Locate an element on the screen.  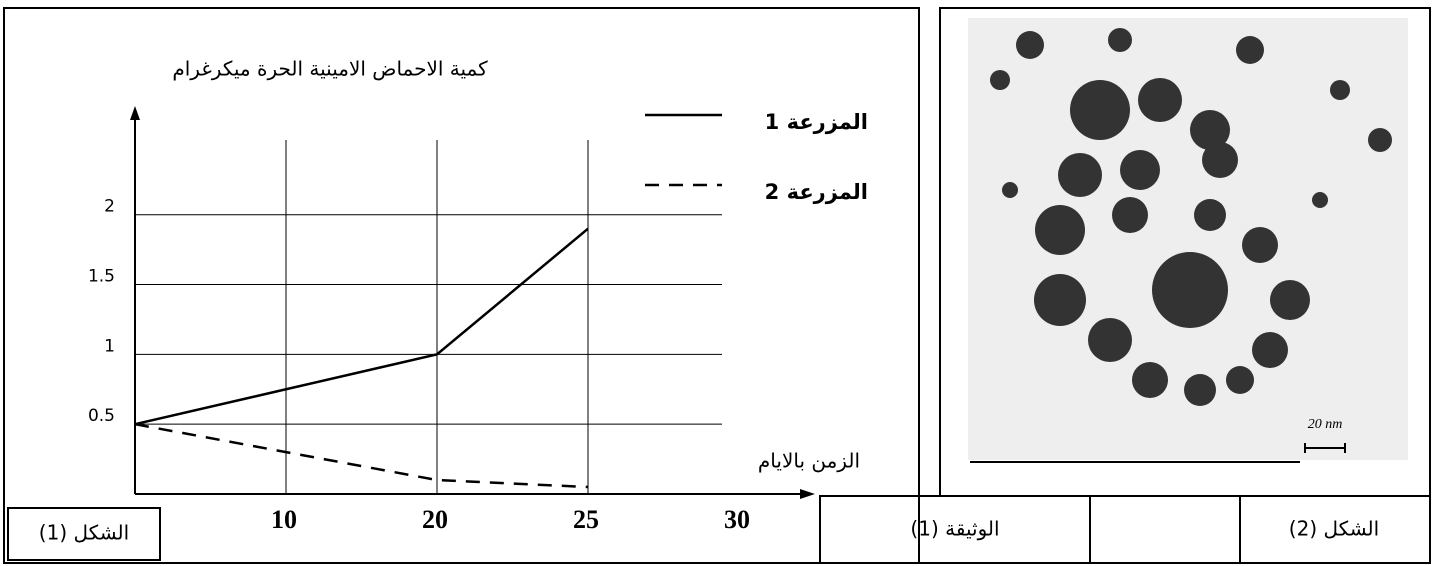
caption-row is located at coordinates (1125, 529).